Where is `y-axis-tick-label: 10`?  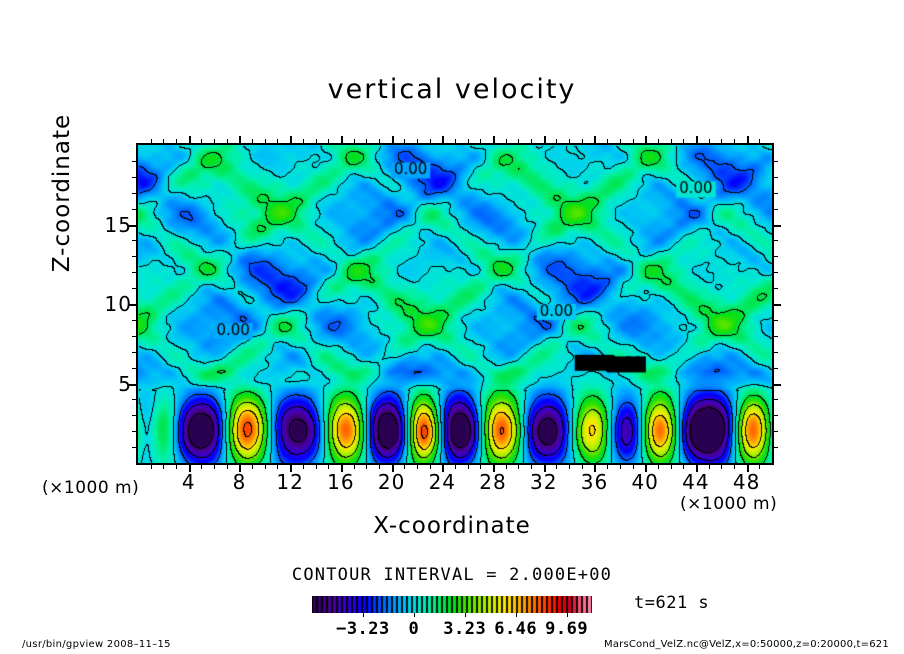 y-axis-tick-label: 10 is located at coordinates (118, 304).